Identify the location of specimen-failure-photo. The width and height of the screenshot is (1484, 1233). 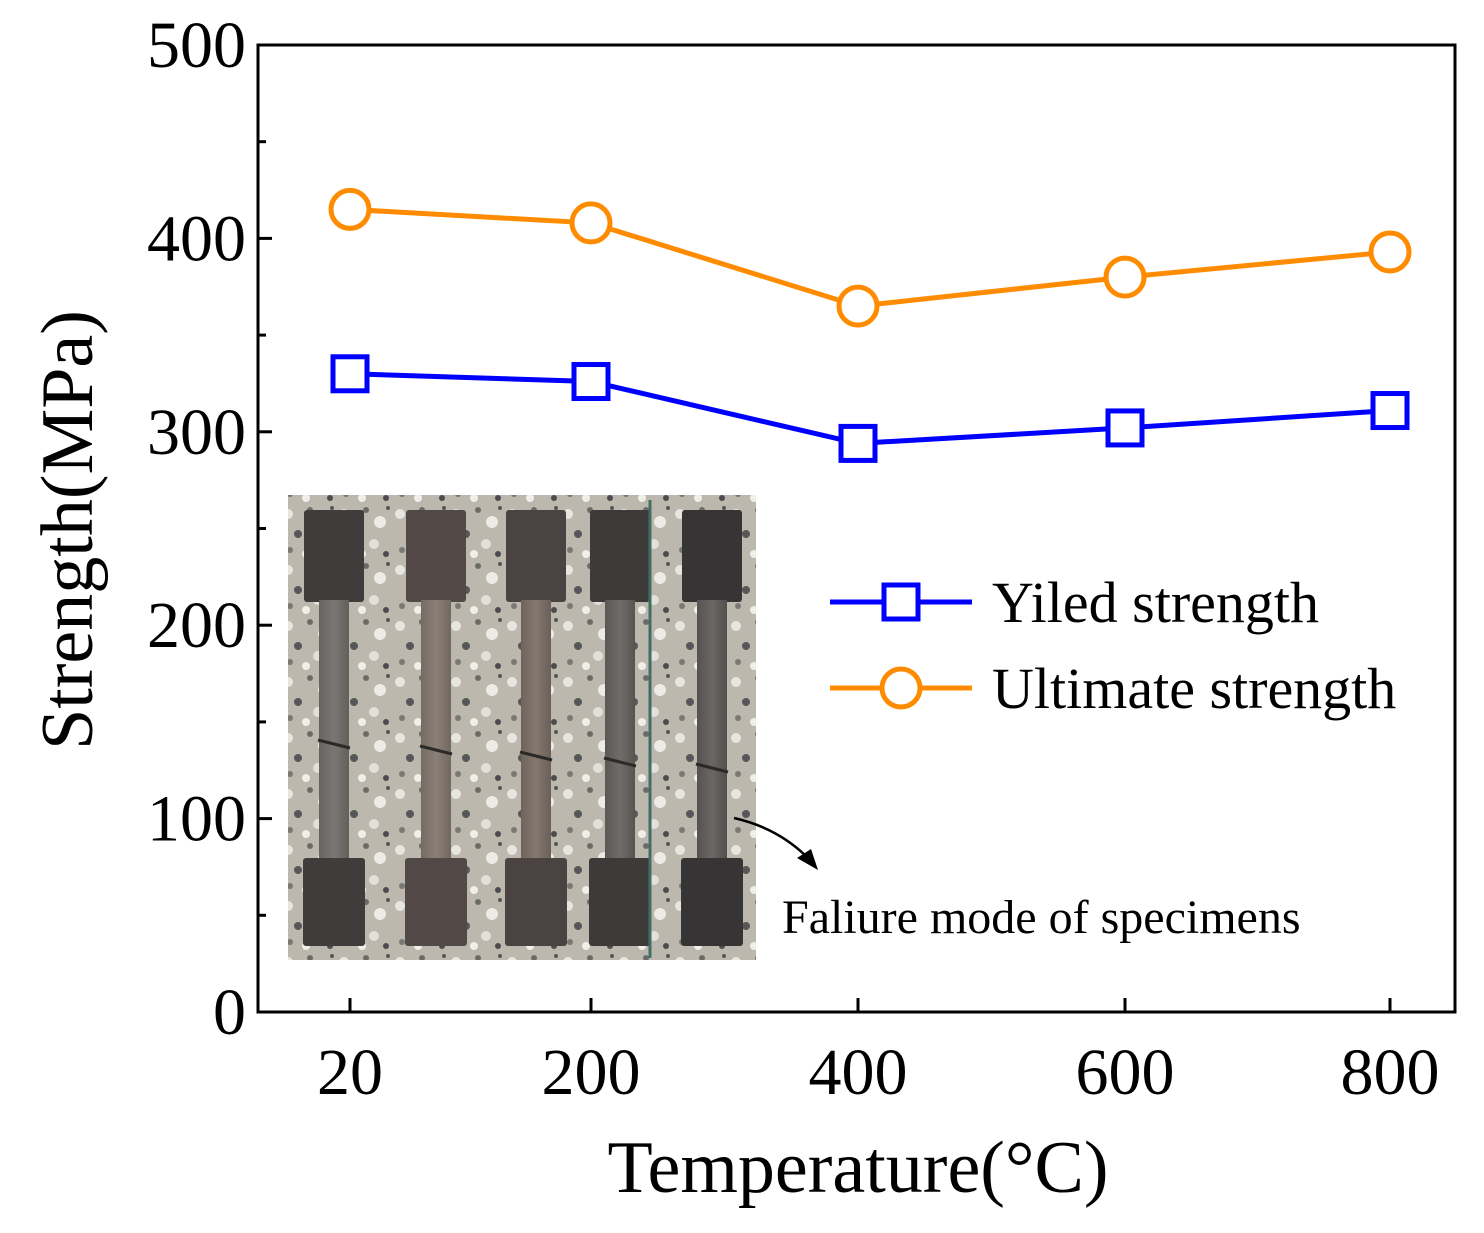
(522, 727).